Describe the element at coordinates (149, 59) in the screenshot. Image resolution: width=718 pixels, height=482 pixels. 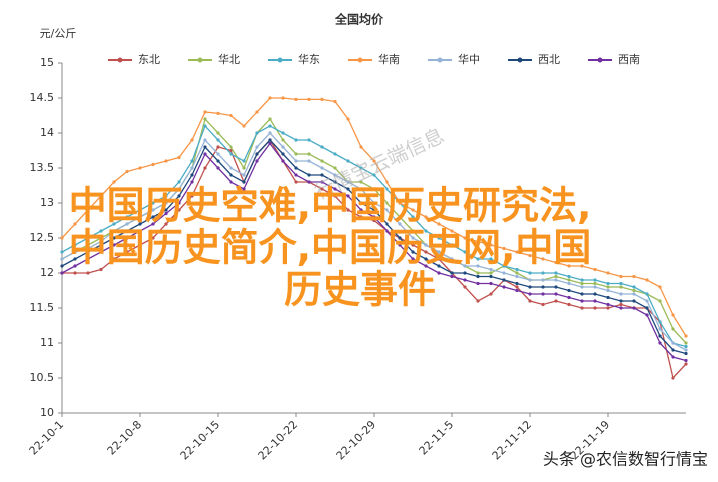
I see `legend-label: 东北` at that location.